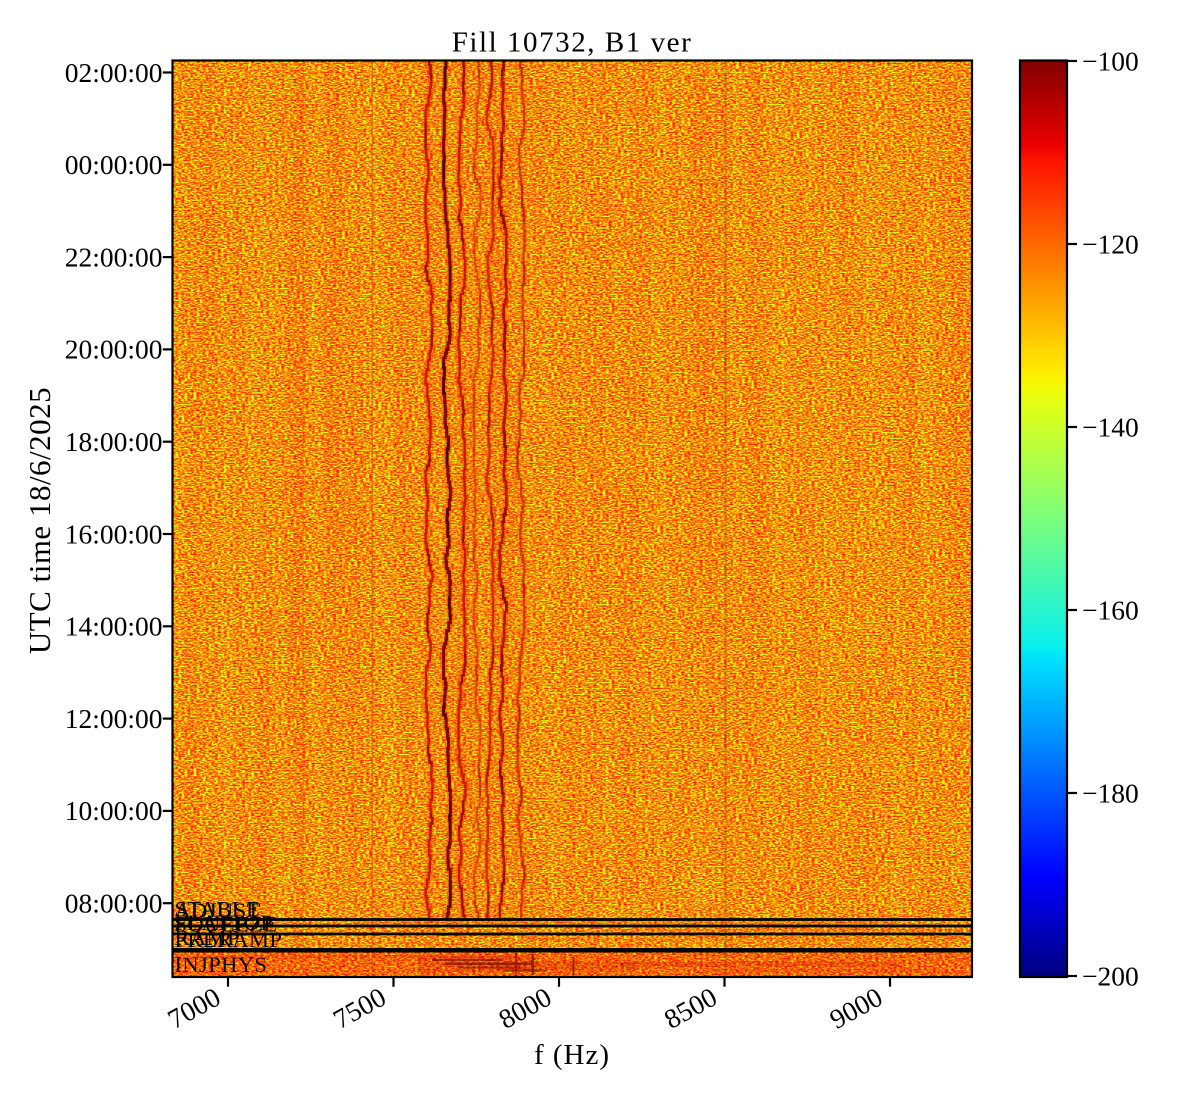 The image size is (1200, 1100). What do you see at coordinates (114, 718) in the screenshot?
I see `svg-text: 12:00:00` at bounding box center [114, 718].